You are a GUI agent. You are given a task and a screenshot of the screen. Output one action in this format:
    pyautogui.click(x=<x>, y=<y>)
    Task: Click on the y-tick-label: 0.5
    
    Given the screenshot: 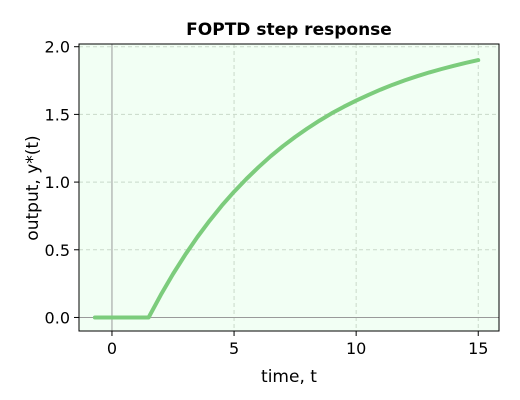 What is the action you would take?
    pyautogui.click(x=57, y=250)
    